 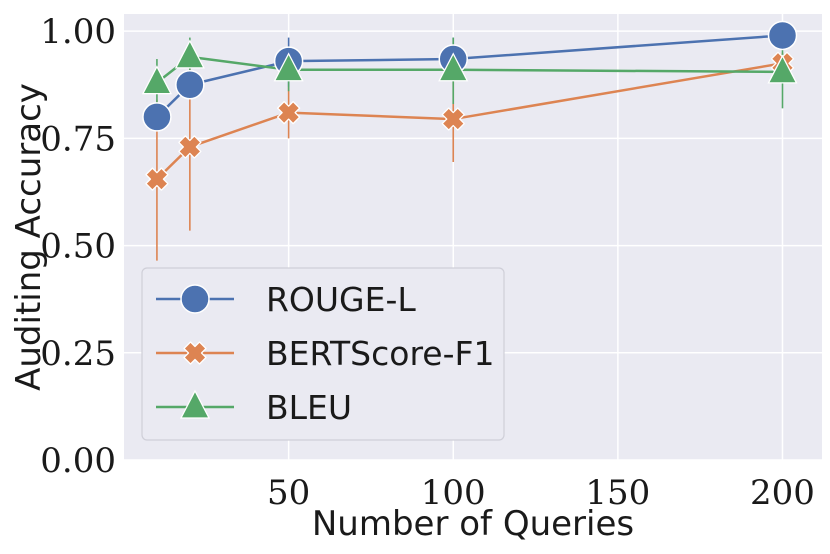 I want to click on y-tick-label: 0.25, so click(x=78, y=354).